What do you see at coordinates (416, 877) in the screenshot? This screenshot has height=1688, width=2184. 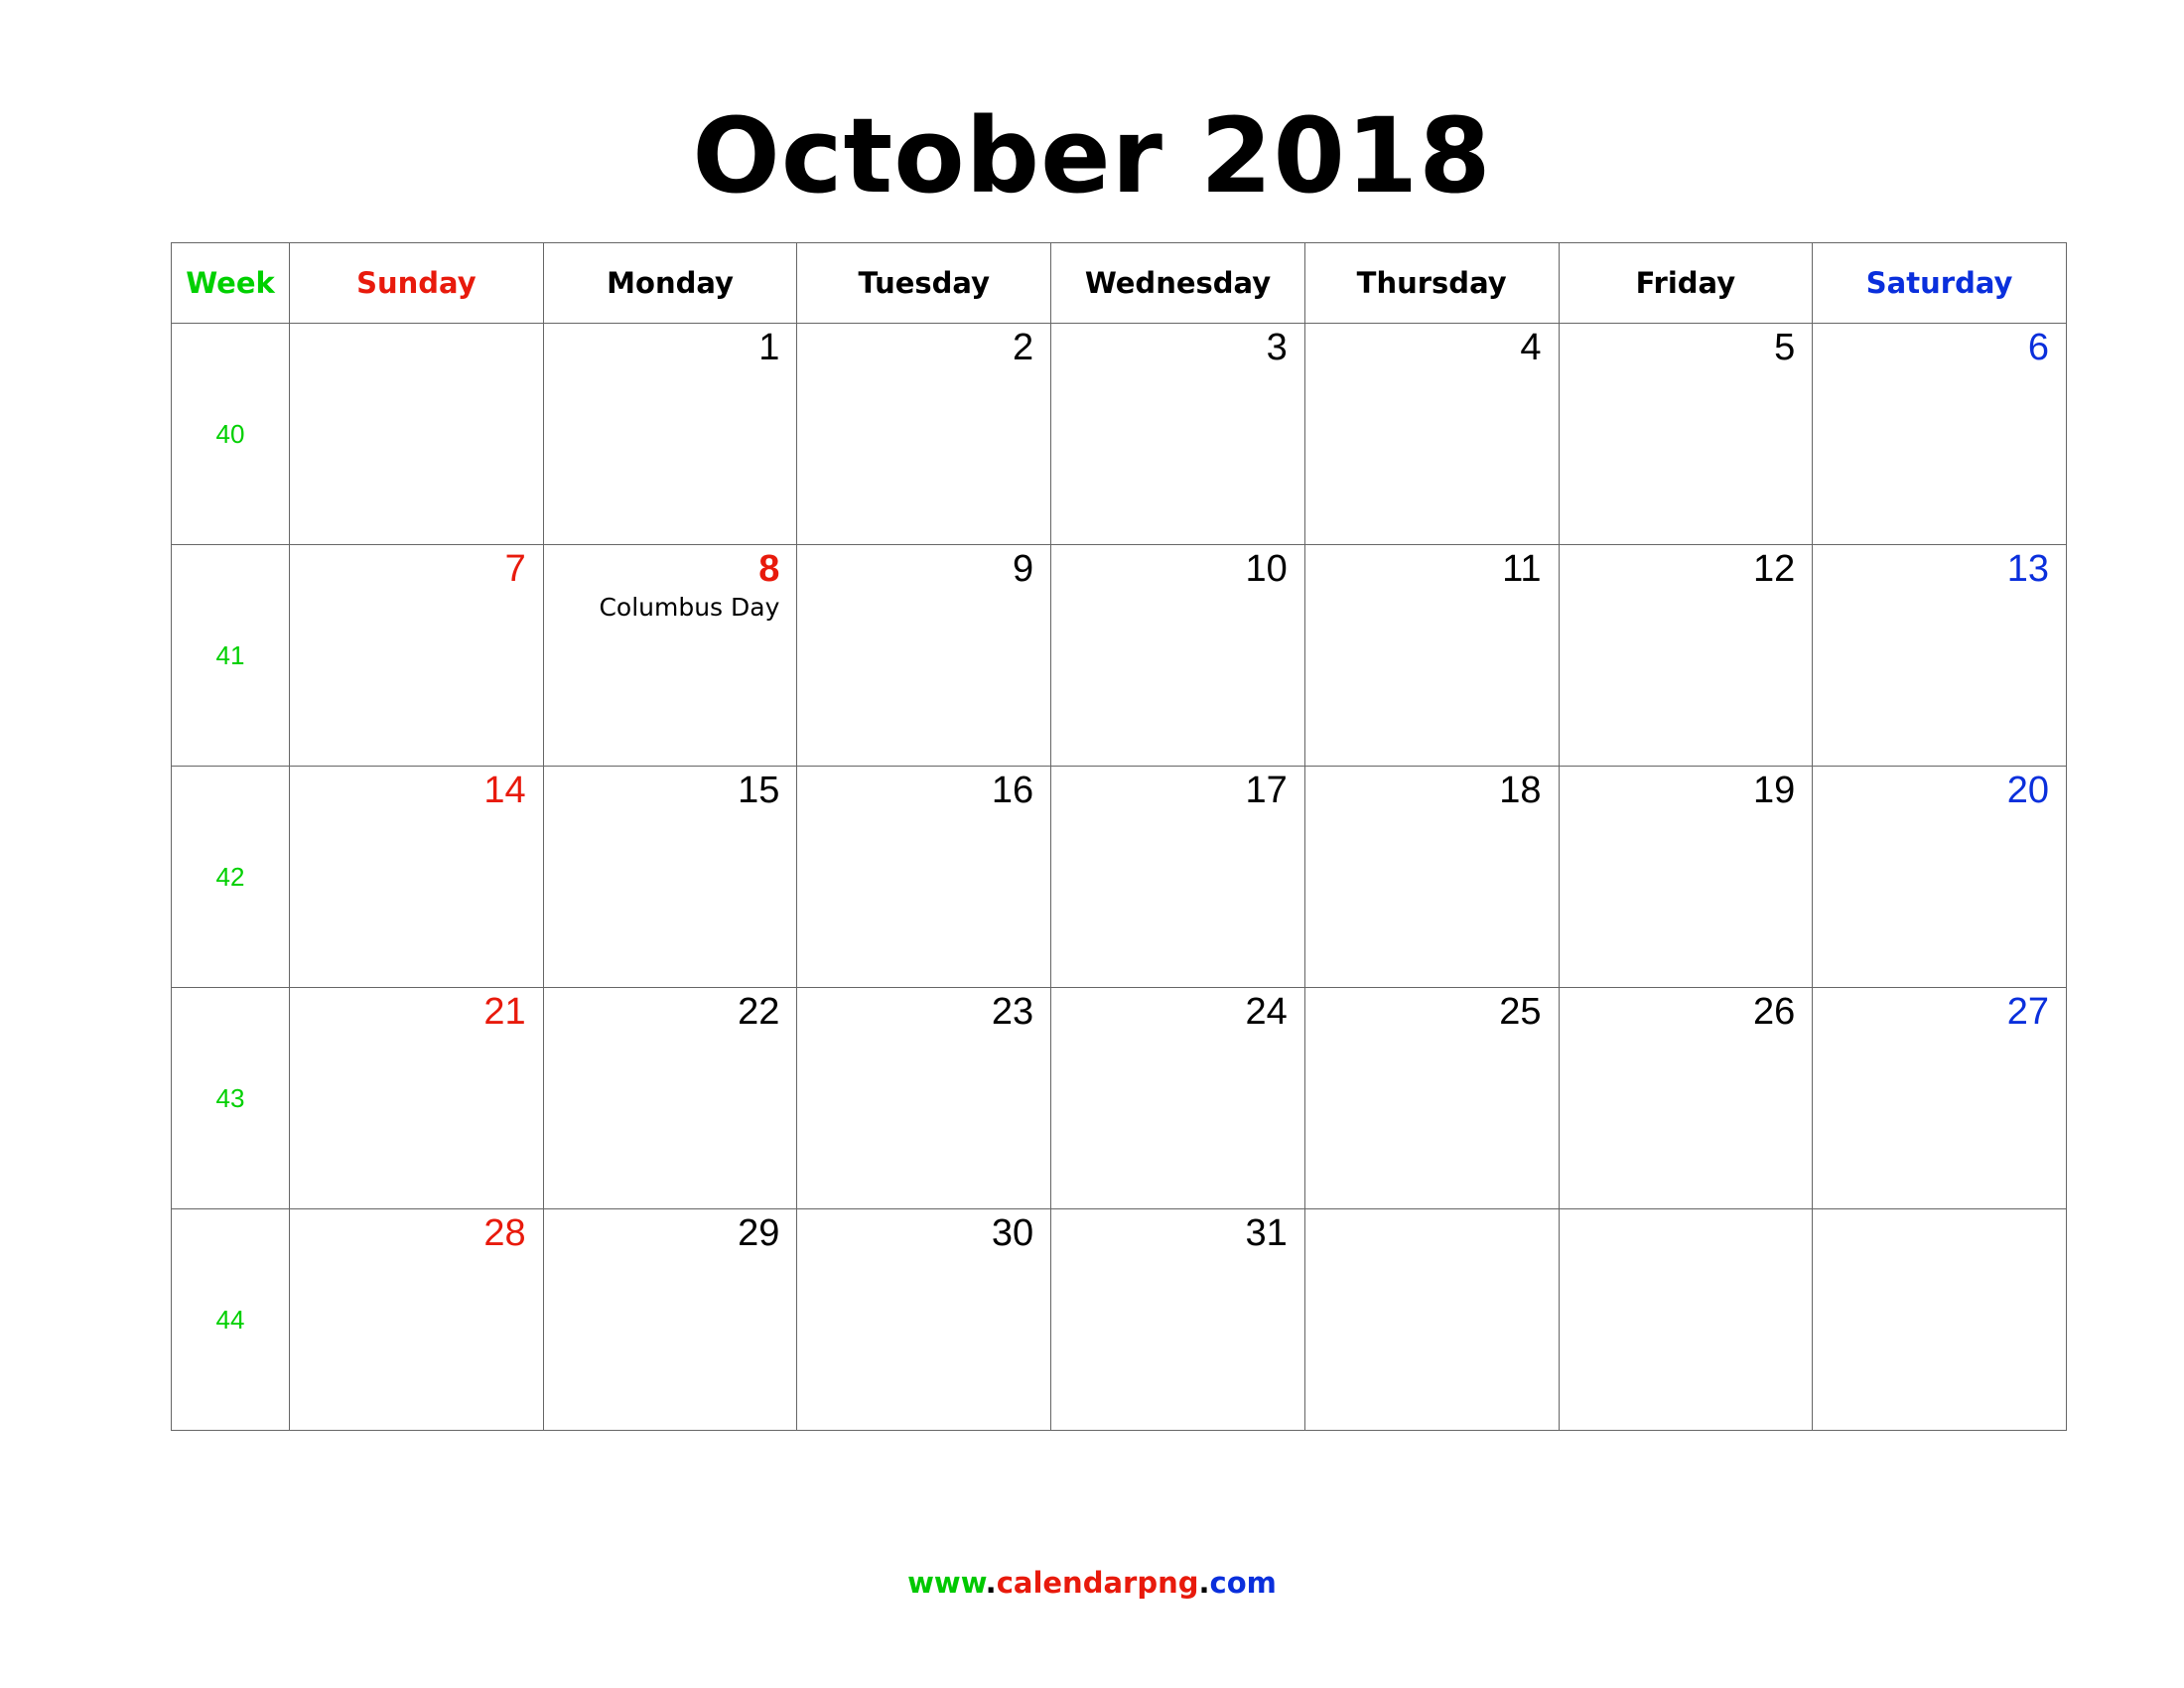 I see `day-cell: 14` at bounding box center [416, 877].